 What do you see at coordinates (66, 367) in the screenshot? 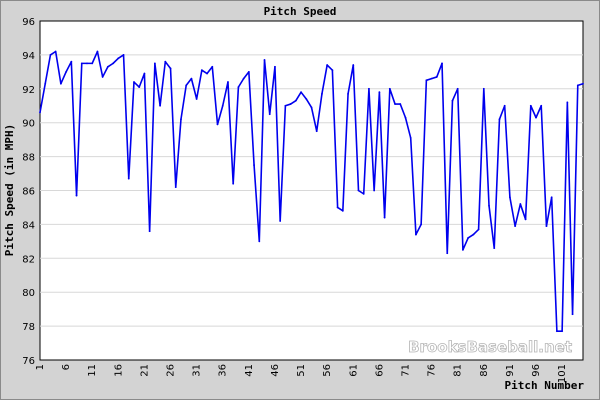
I see `x-tick-label: 6` at bounding box center [66, 367].